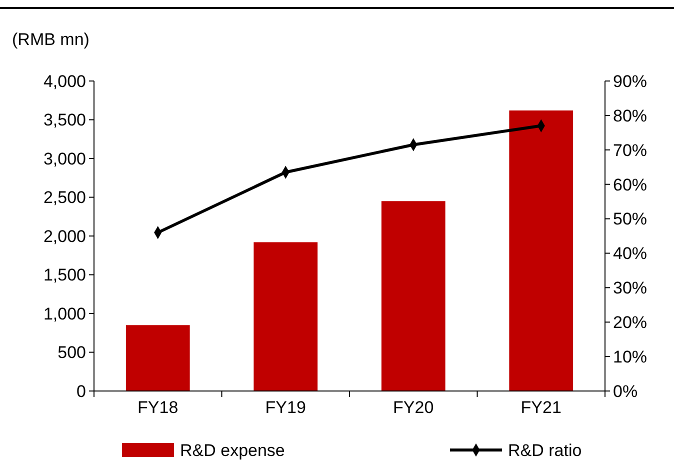  I want to click on y2-tick-label: 90%, so click(630, 81).